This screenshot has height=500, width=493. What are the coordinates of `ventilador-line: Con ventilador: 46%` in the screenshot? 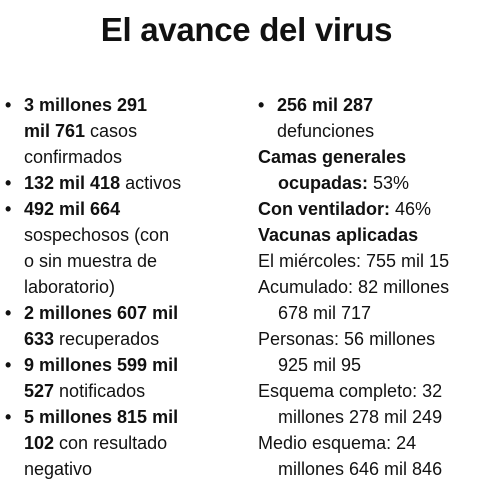 It's located at (374, 209).